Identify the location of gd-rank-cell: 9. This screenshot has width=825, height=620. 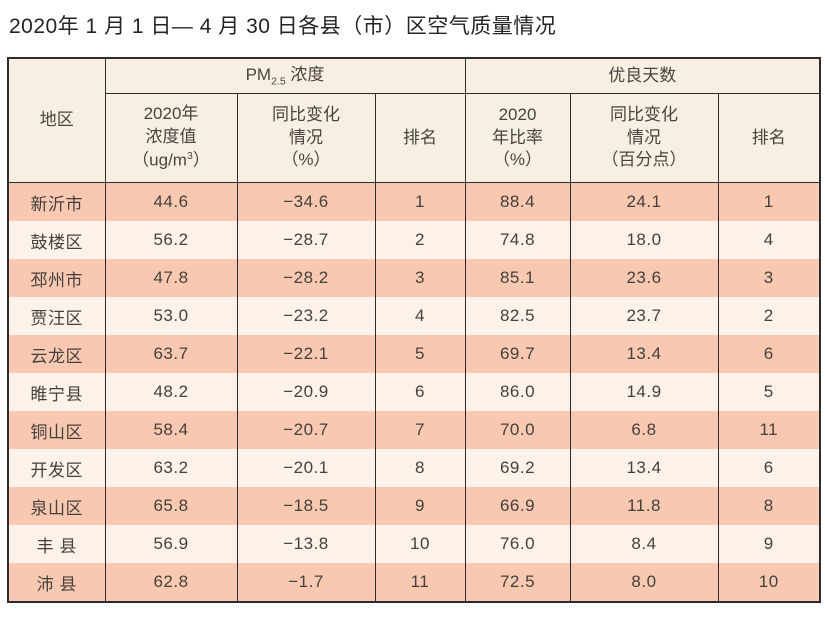
(769, 544).